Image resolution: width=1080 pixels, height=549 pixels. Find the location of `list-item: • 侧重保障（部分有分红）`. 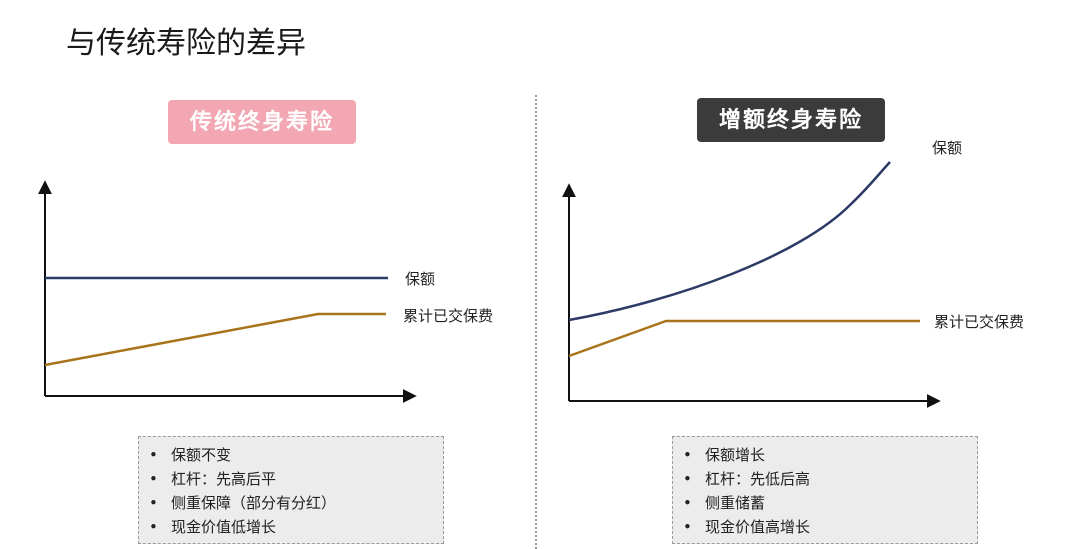

list-item: • 侧重保障（部分有分红） is located at coordinates (291, 503).